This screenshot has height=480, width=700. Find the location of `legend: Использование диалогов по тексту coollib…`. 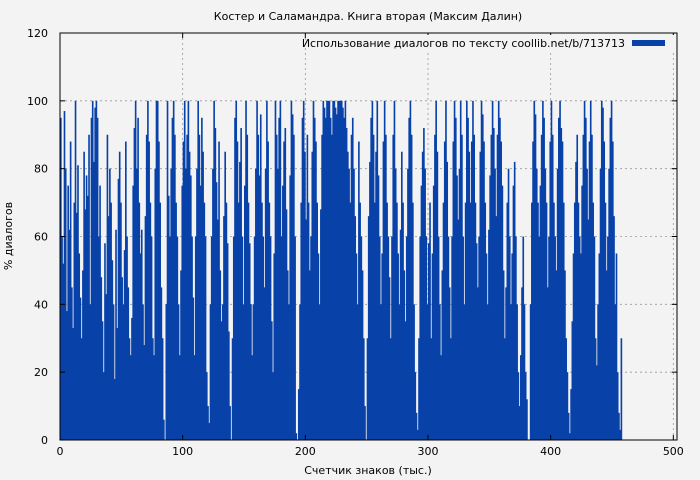

legend: Использование диалогов по тексту coollib… is located at coordinates (488, 43).